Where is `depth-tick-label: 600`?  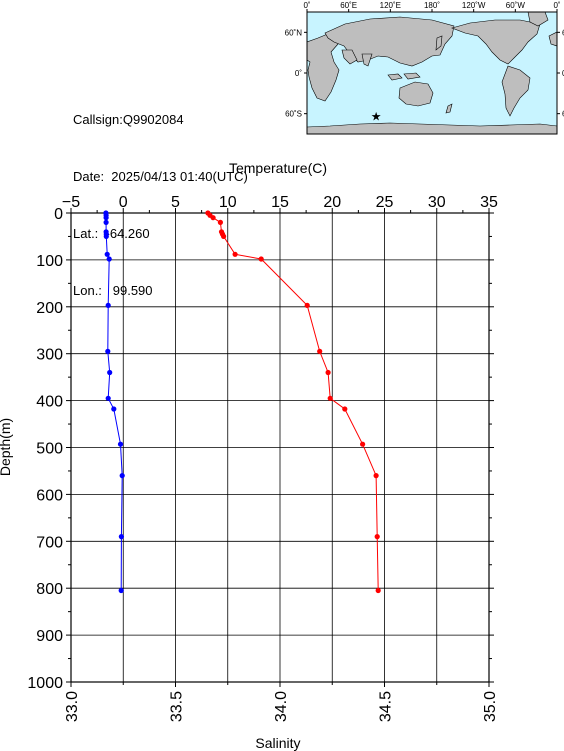
depth-tick-label: 600 is located at coordinates (49, 495).